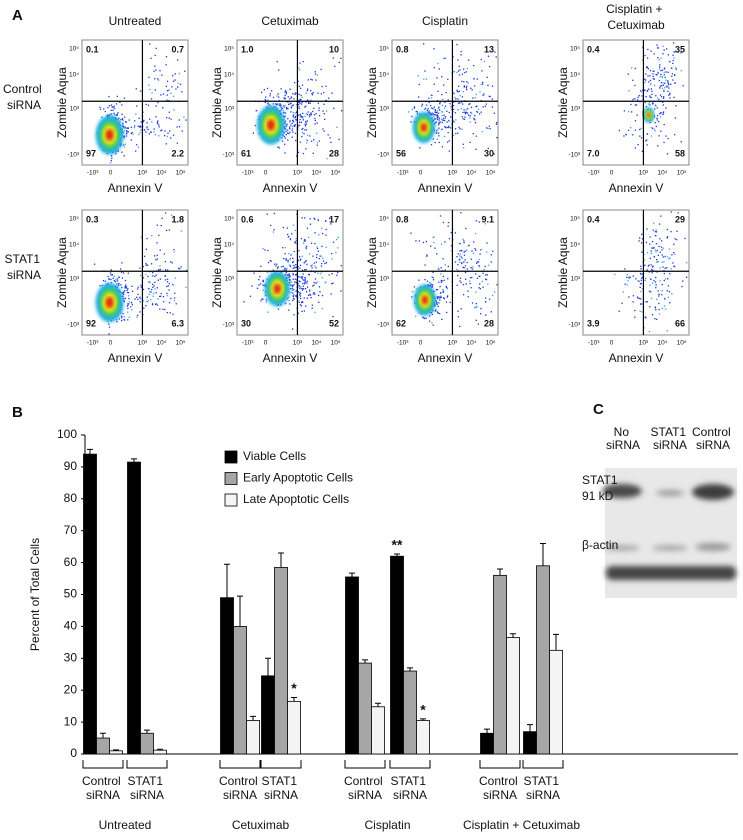 Image resolution: width=743 pixels, height=840 pixels. Describe the element at coordinates (334, 49) in the screenshot. I see `quadrant-value: 10` at that location.